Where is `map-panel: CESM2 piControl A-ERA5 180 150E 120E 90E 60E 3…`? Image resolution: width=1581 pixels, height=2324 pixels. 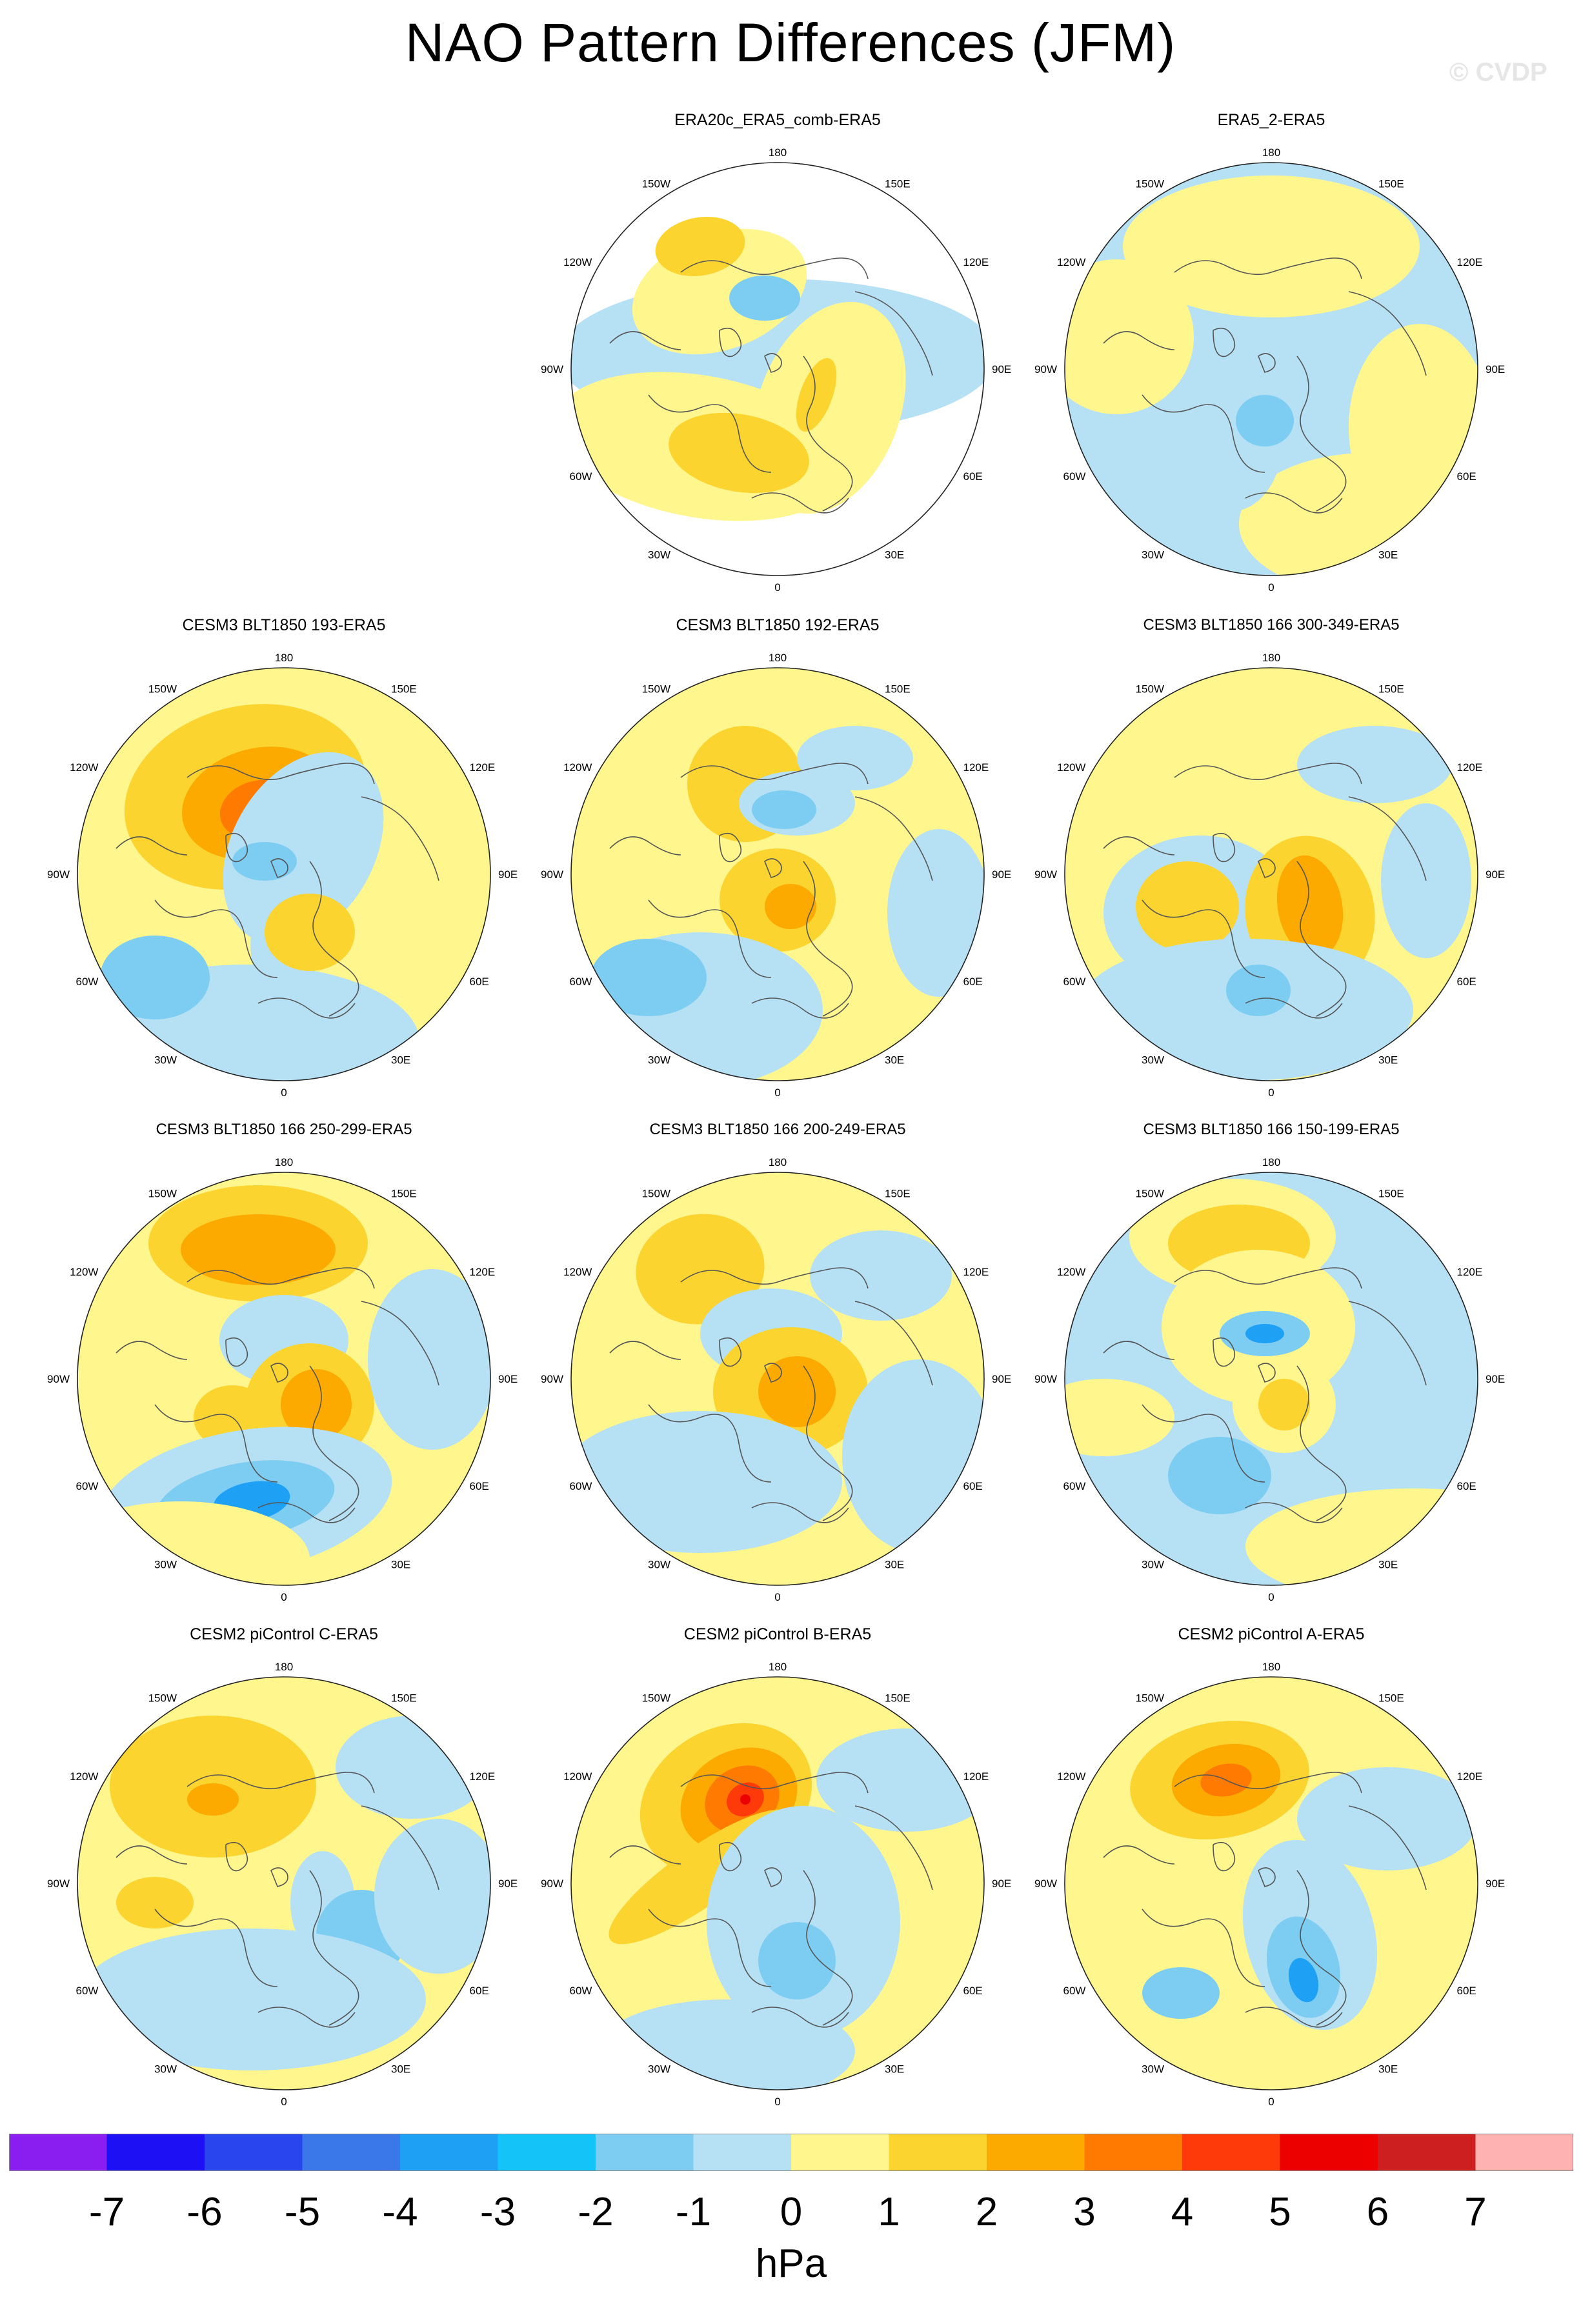
map-panel: CESM2 piControl A-ERA5 180 150E 120E 90E 60E 3… is located at coordinates (1269, 1866).